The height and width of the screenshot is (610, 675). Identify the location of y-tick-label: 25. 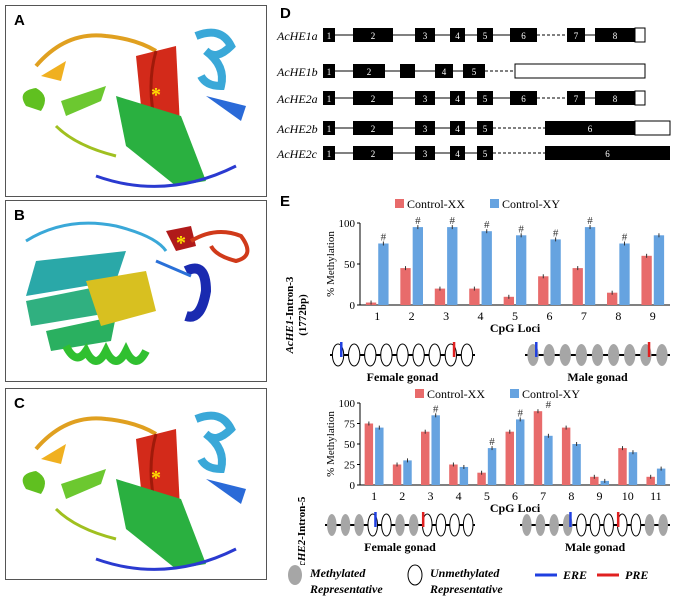
(350, 466).